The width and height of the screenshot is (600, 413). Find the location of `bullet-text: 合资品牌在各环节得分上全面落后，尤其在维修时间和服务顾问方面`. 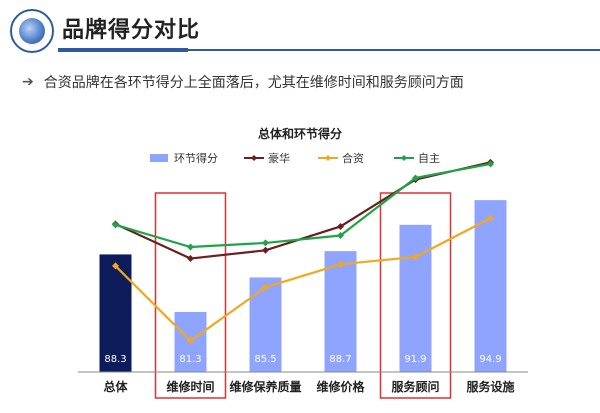

bullet-text: 合资品牌在各环节得分上全面落后，尤其在维修时间和服务顾问方面 is located at coordinates (253, 83).